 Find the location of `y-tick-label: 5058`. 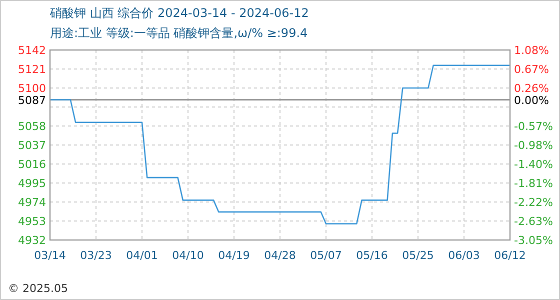

y-tick-label: 5058 is located at coordinates (32, 126).